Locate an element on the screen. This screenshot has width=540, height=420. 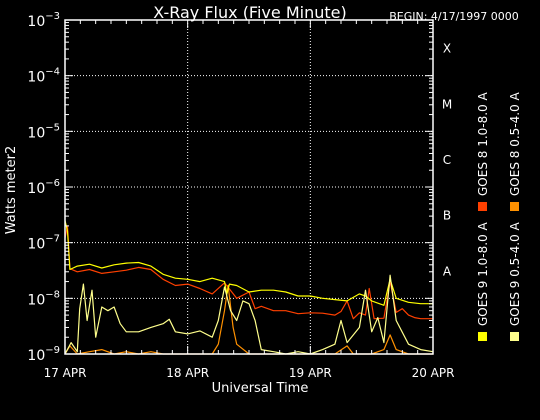
flare-class-labels: A B C M X is located at coordinates (447, 160).